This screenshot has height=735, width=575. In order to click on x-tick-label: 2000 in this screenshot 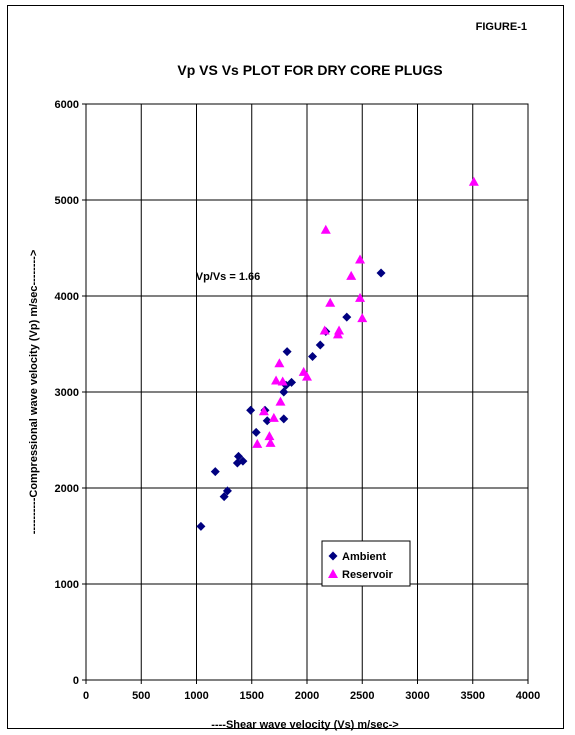, I will do `click(307, 696)`.